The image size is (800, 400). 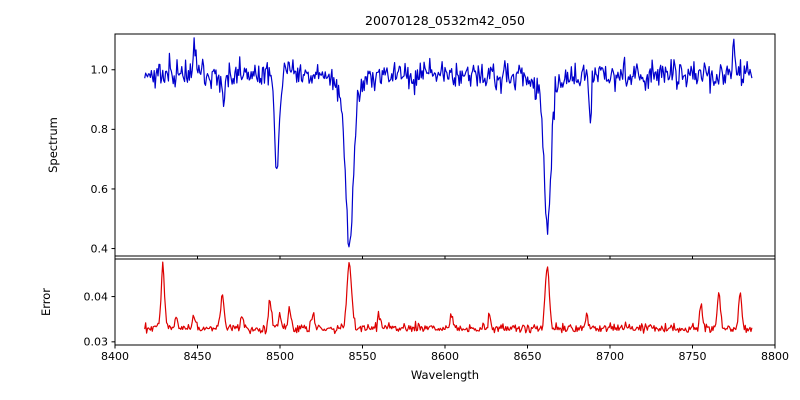 I want to click on y-tick-label: 0.6, so click(x=100, y=189).